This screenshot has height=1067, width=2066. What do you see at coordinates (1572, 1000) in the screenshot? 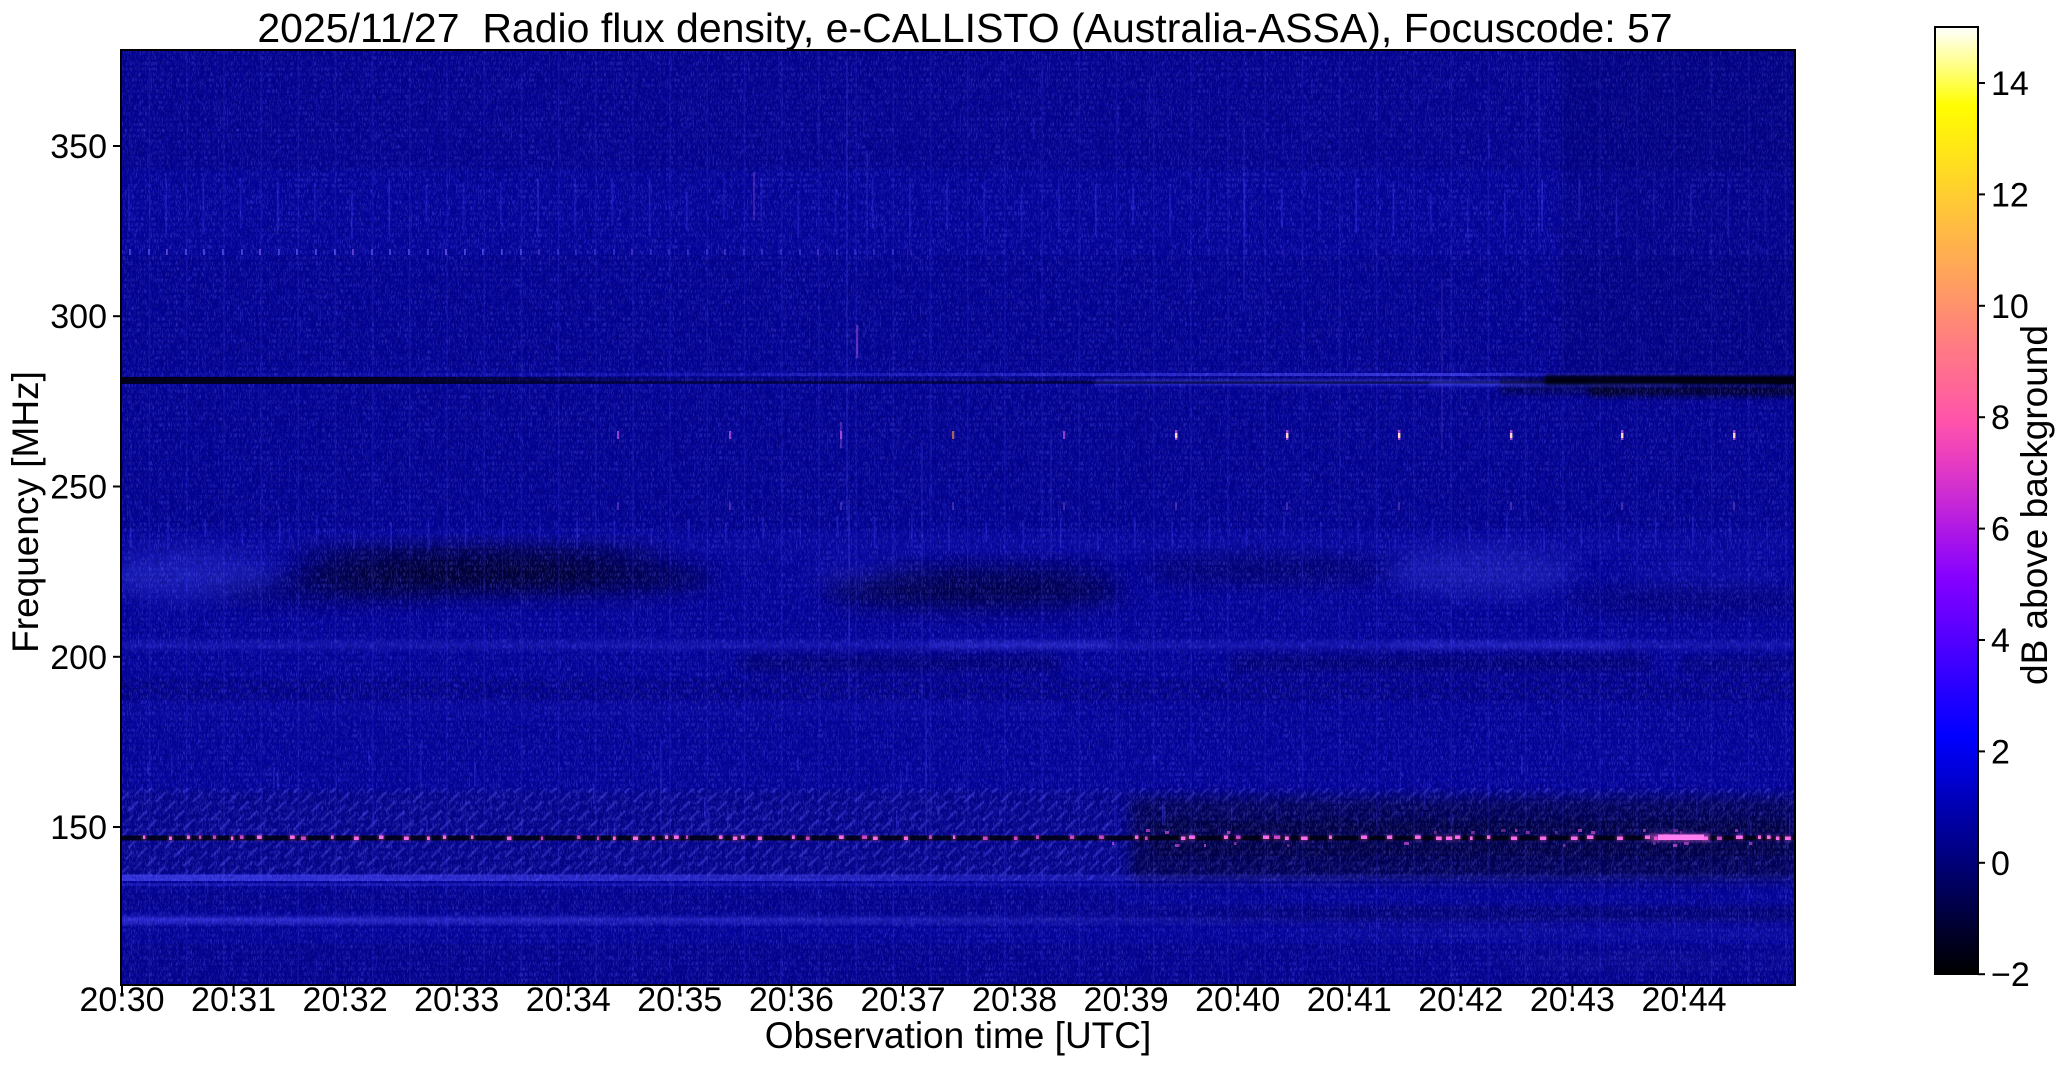
I see `svg-text: 20:43` at bounding box center [1572, 1000].